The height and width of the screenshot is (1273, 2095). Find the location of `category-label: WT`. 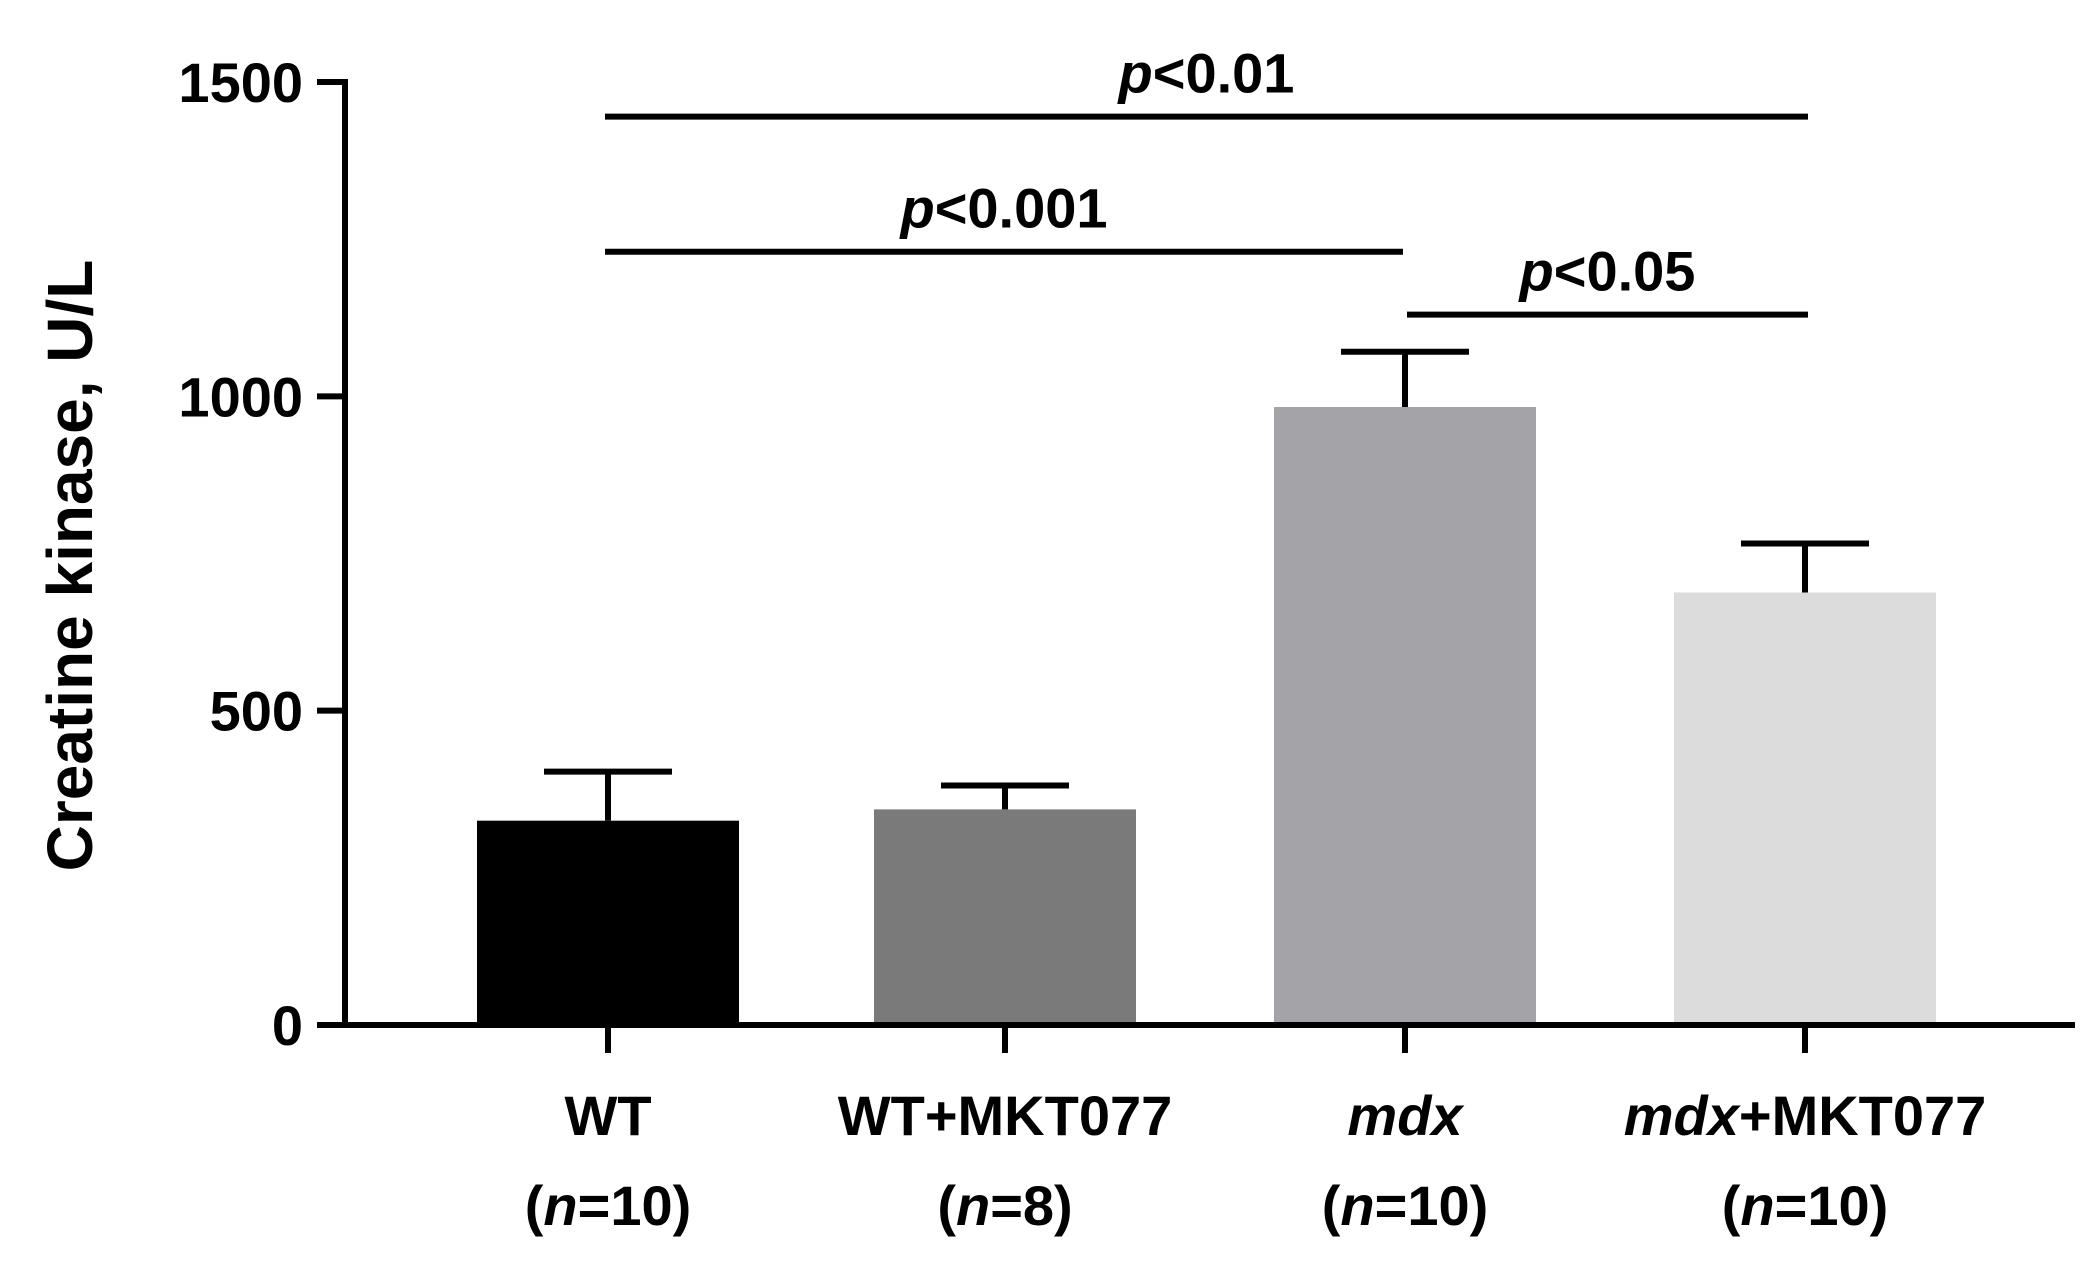

category-label: WT is located at coordinates (607, 1115).